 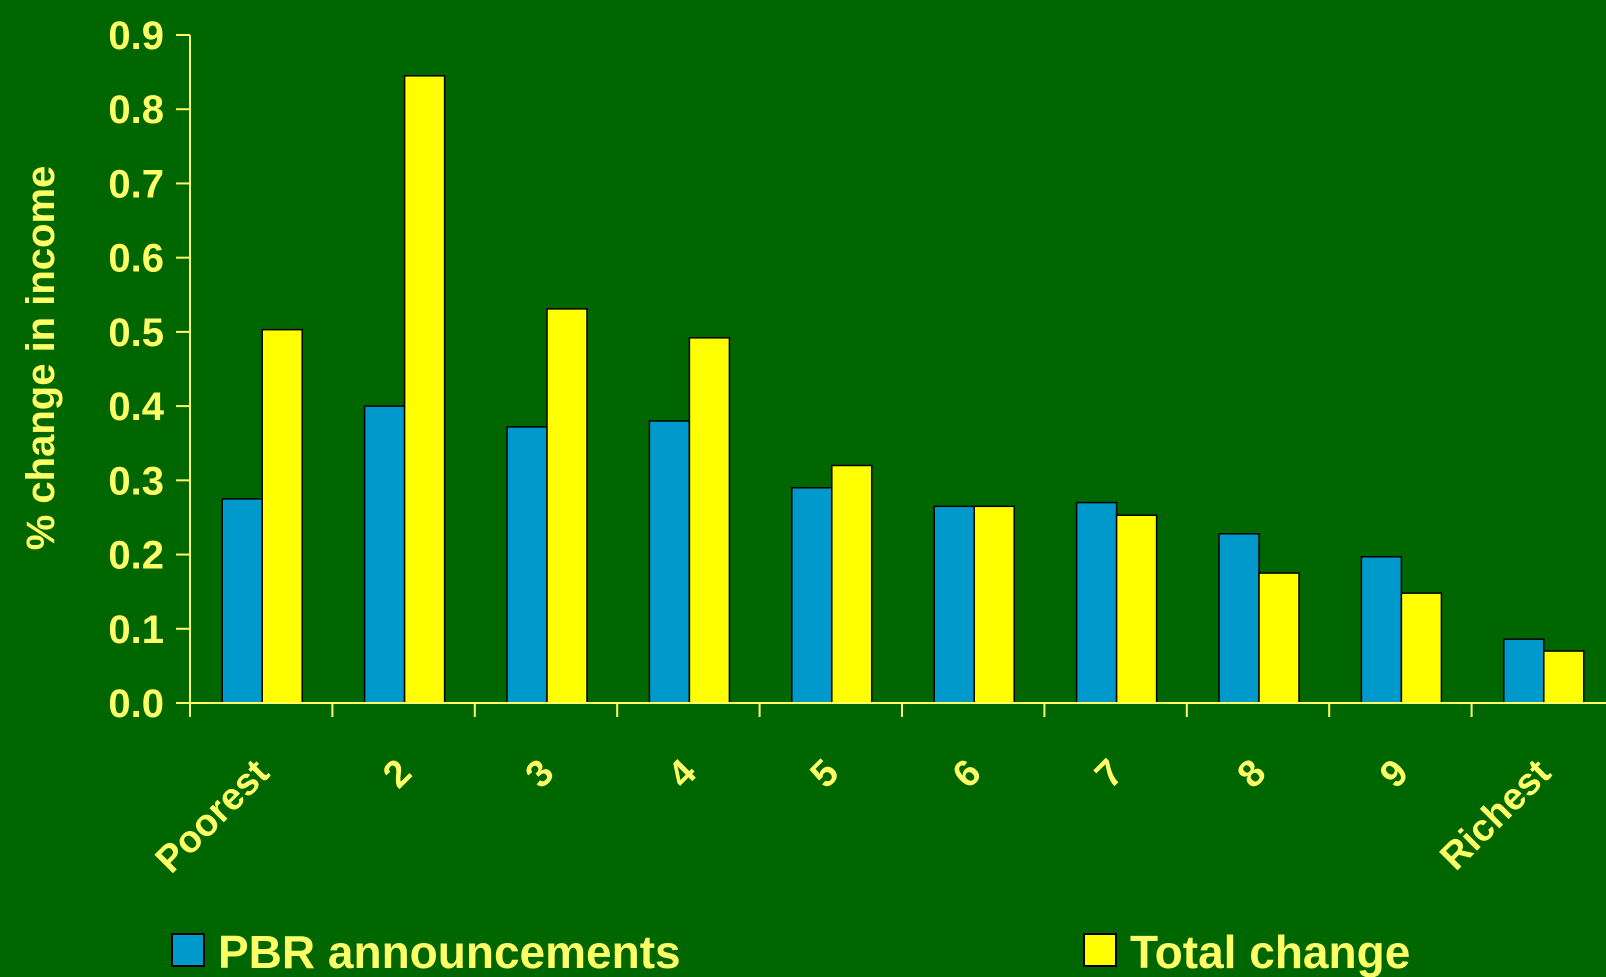 What do you see at coordinates (136, 36) in the screenshot?
I see `y-tick-label: 0.9` at bounding box center [136, 36].